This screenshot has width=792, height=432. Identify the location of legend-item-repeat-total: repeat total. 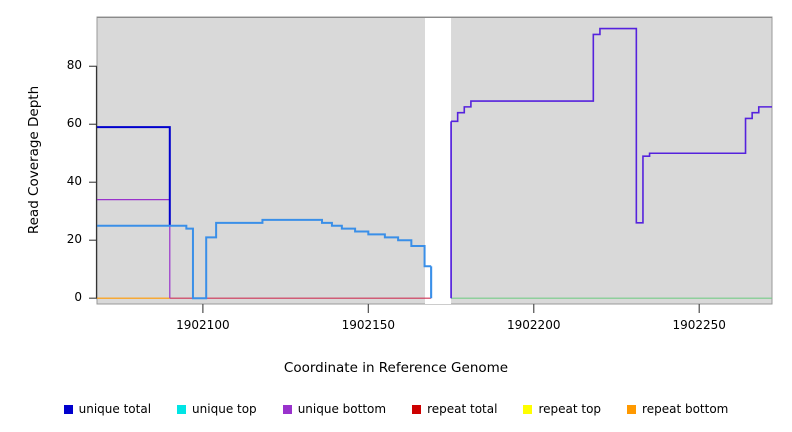
(454, 409).